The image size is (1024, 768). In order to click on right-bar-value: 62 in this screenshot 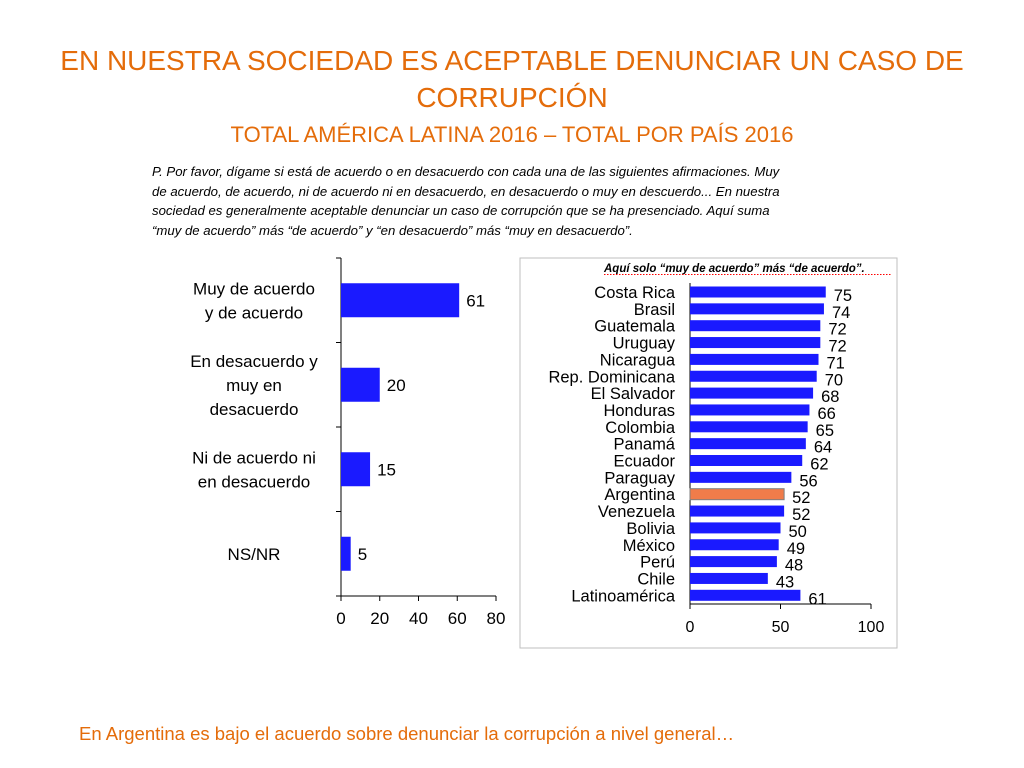, I will do `click(819, 465)`.